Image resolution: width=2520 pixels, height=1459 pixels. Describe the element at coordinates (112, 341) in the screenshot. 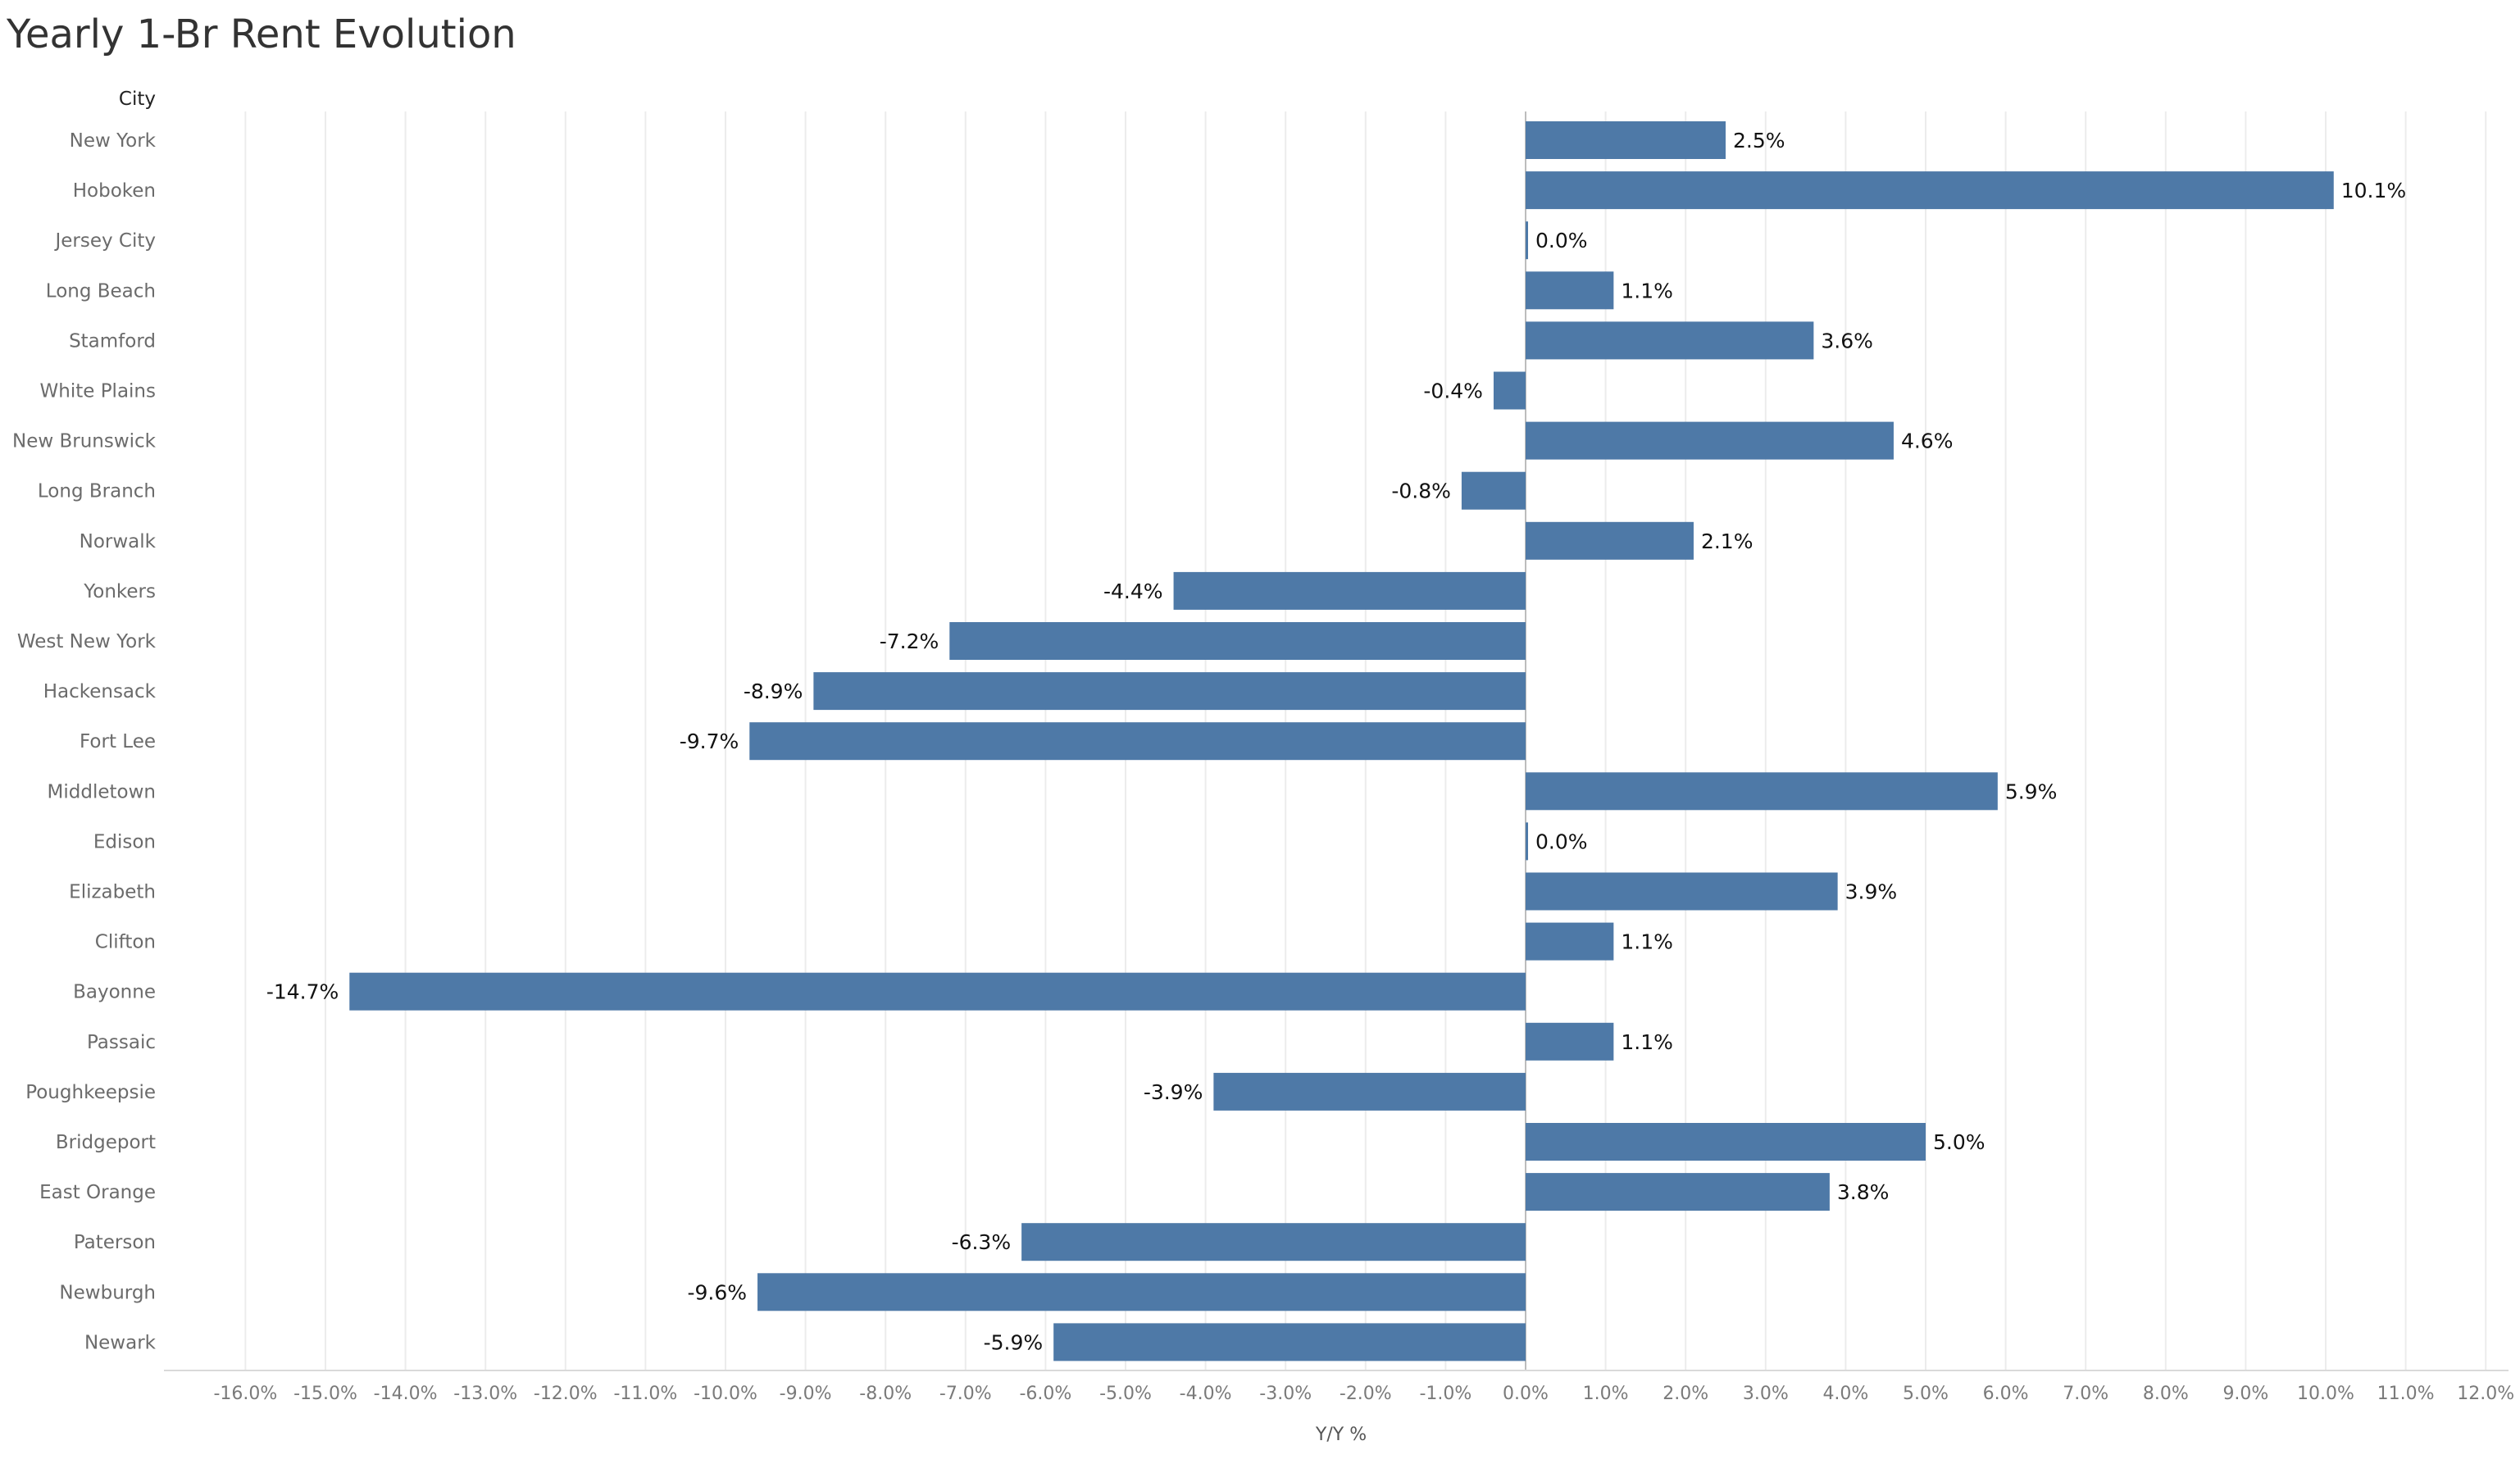

I see `city-label: Stamford` at that location.